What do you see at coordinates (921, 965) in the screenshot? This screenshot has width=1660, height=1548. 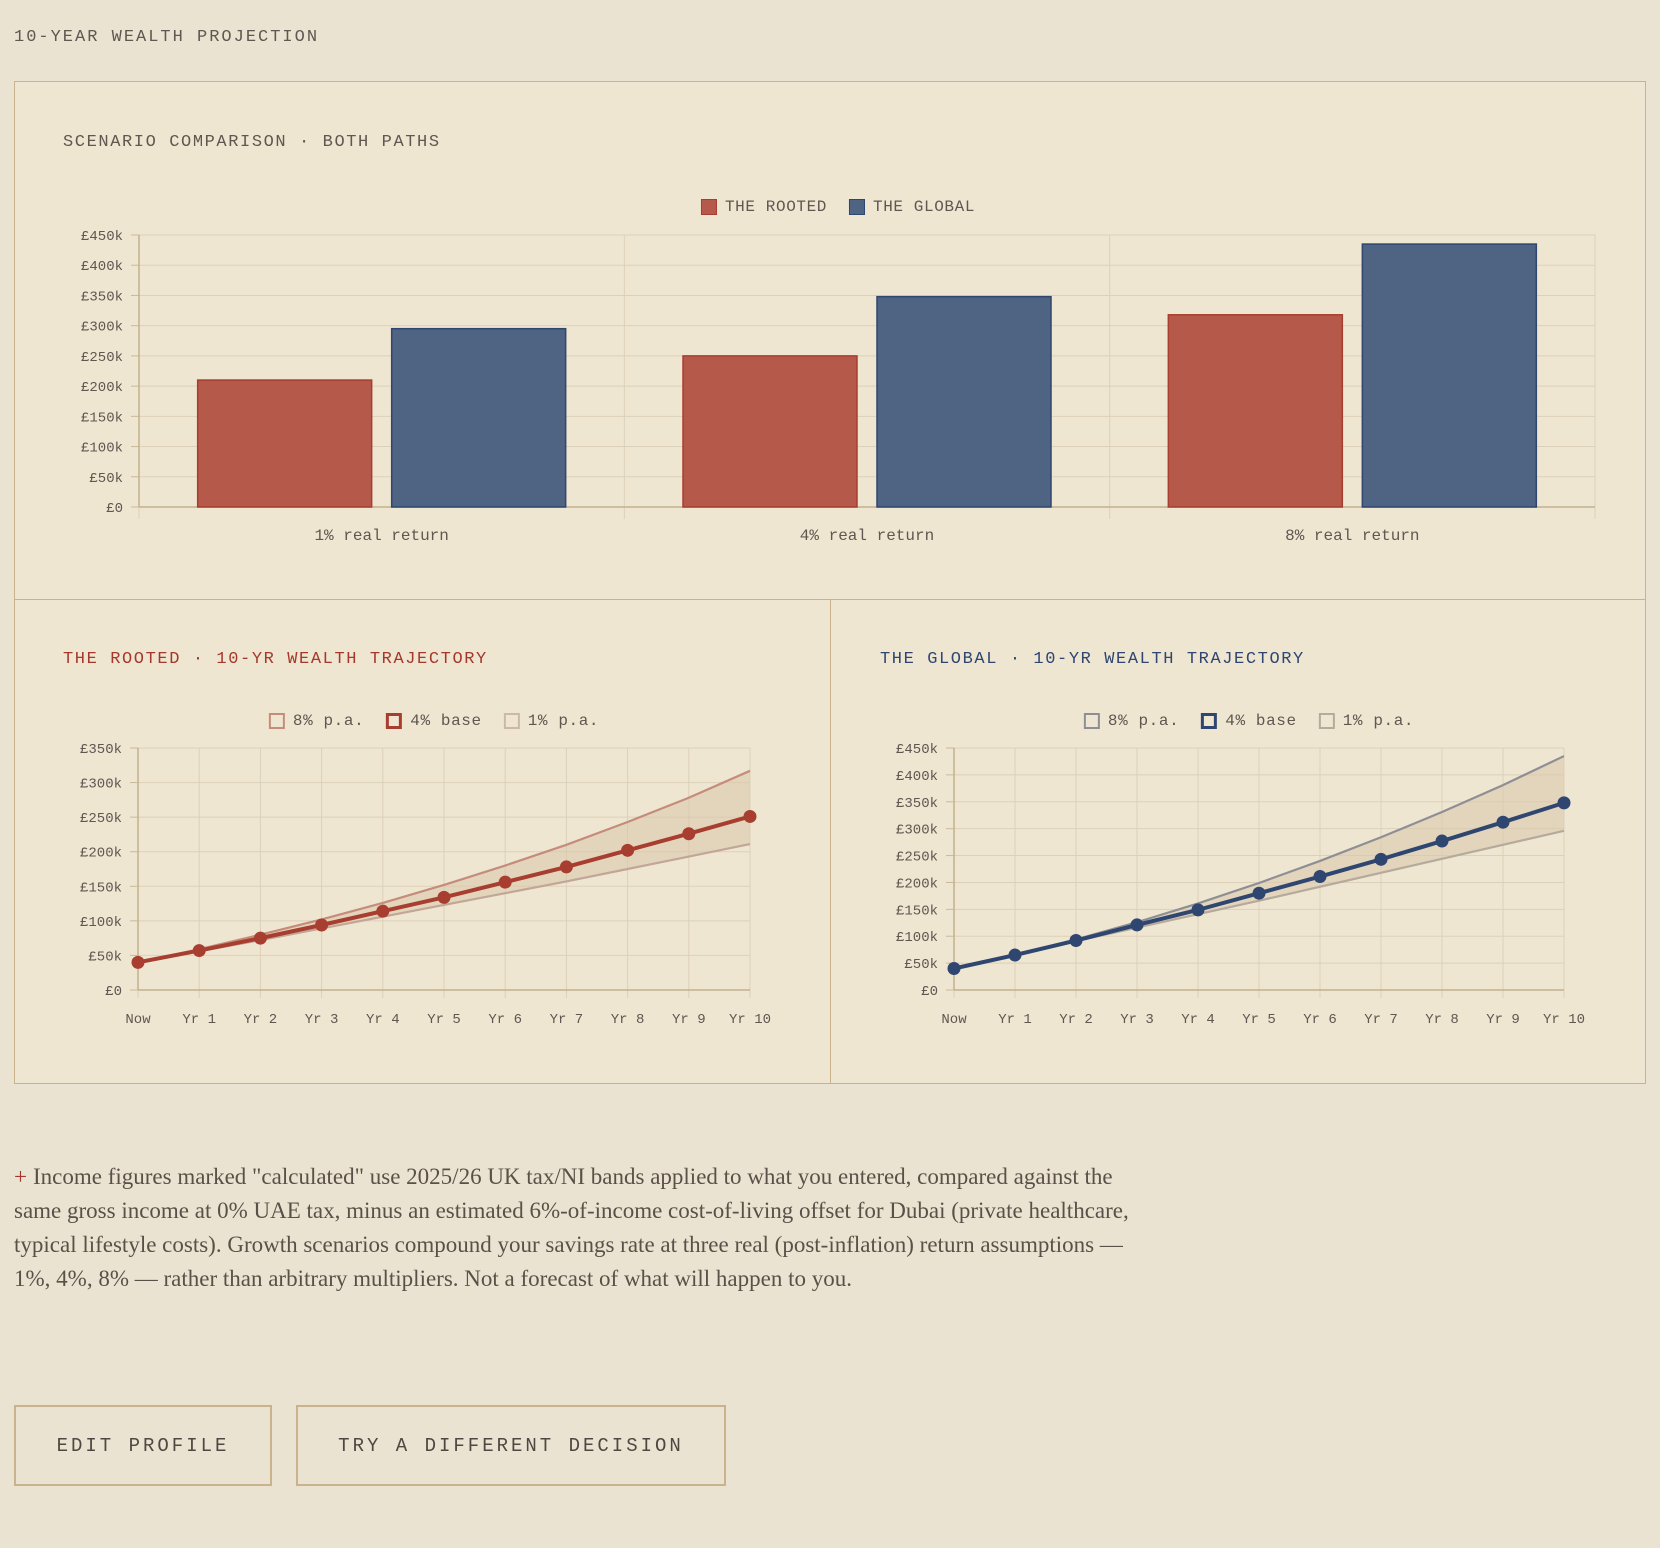 I see `global-ytick-label: £50k` at bounding box center [921, 965].